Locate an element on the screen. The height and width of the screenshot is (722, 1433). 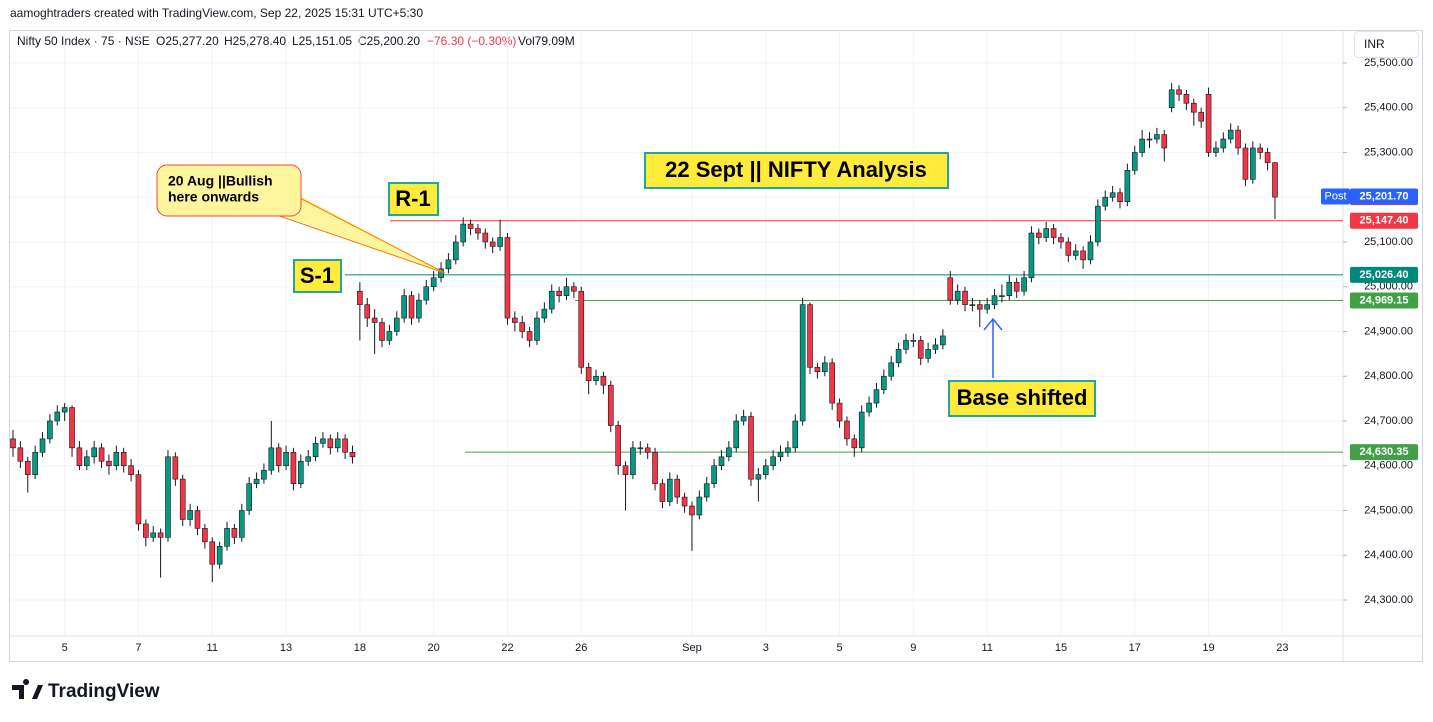
y-tick-label: 24,300.00 is located at coordinates (1388, 600).